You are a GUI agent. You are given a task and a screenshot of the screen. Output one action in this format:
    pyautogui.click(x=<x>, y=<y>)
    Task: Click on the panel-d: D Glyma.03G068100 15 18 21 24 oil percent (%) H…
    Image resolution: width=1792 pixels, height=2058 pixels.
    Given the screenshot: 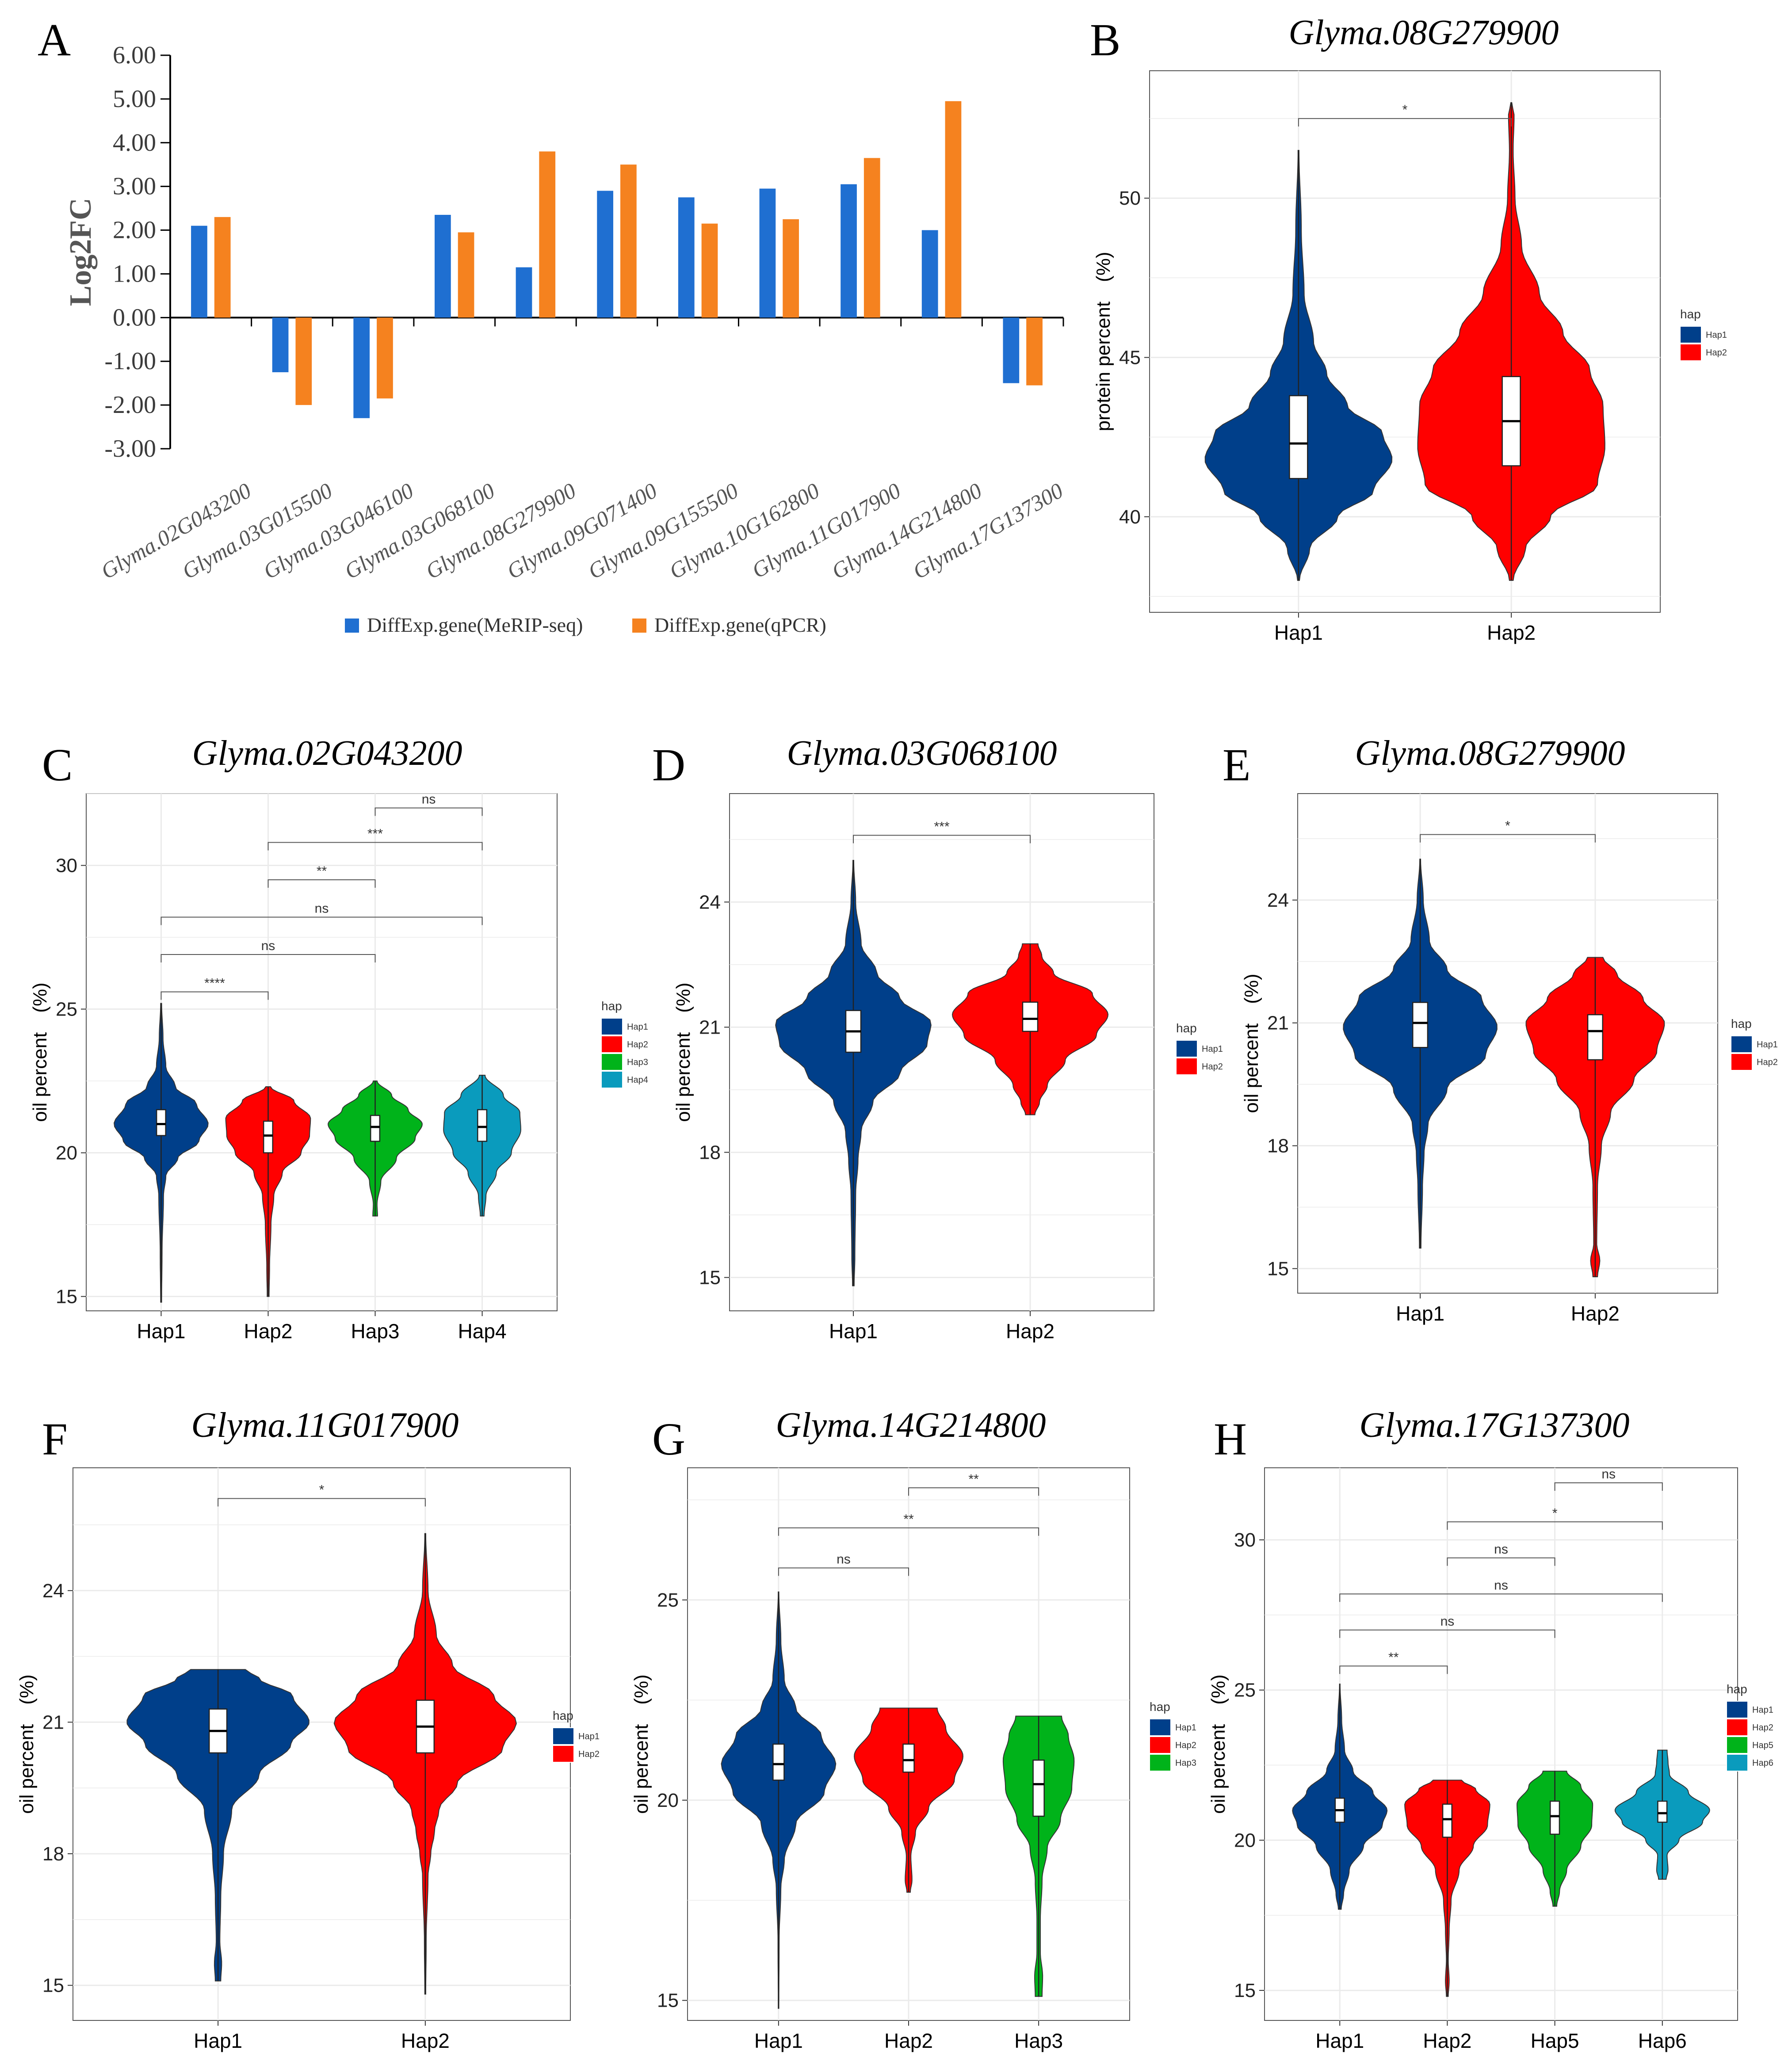 What is the action you would take?
    pyautogui.click(x=937, y=1038)
    